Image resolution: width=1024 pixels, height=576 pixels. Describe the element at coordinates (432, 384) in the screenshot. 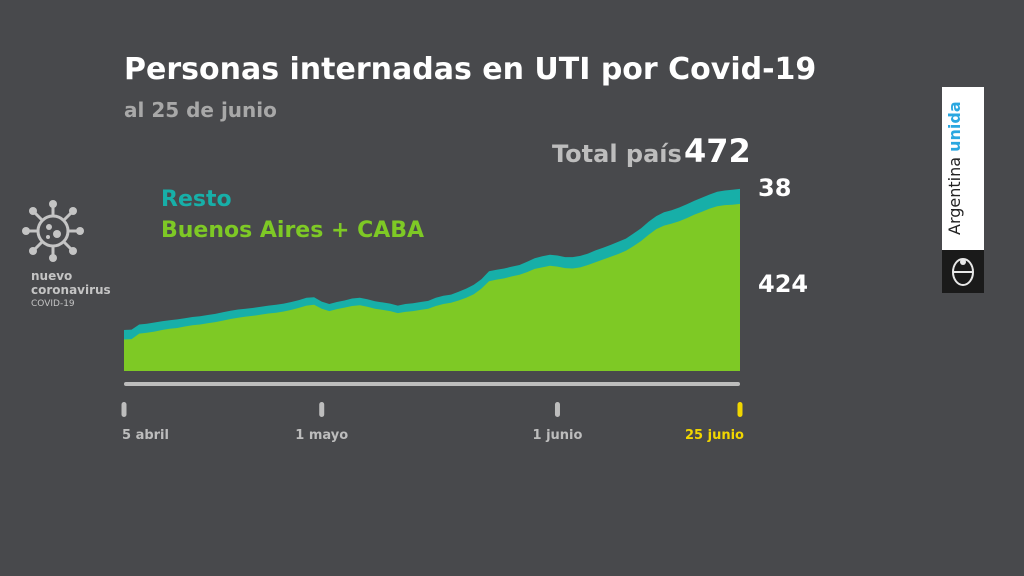

I see `x-axis-line` at that location.